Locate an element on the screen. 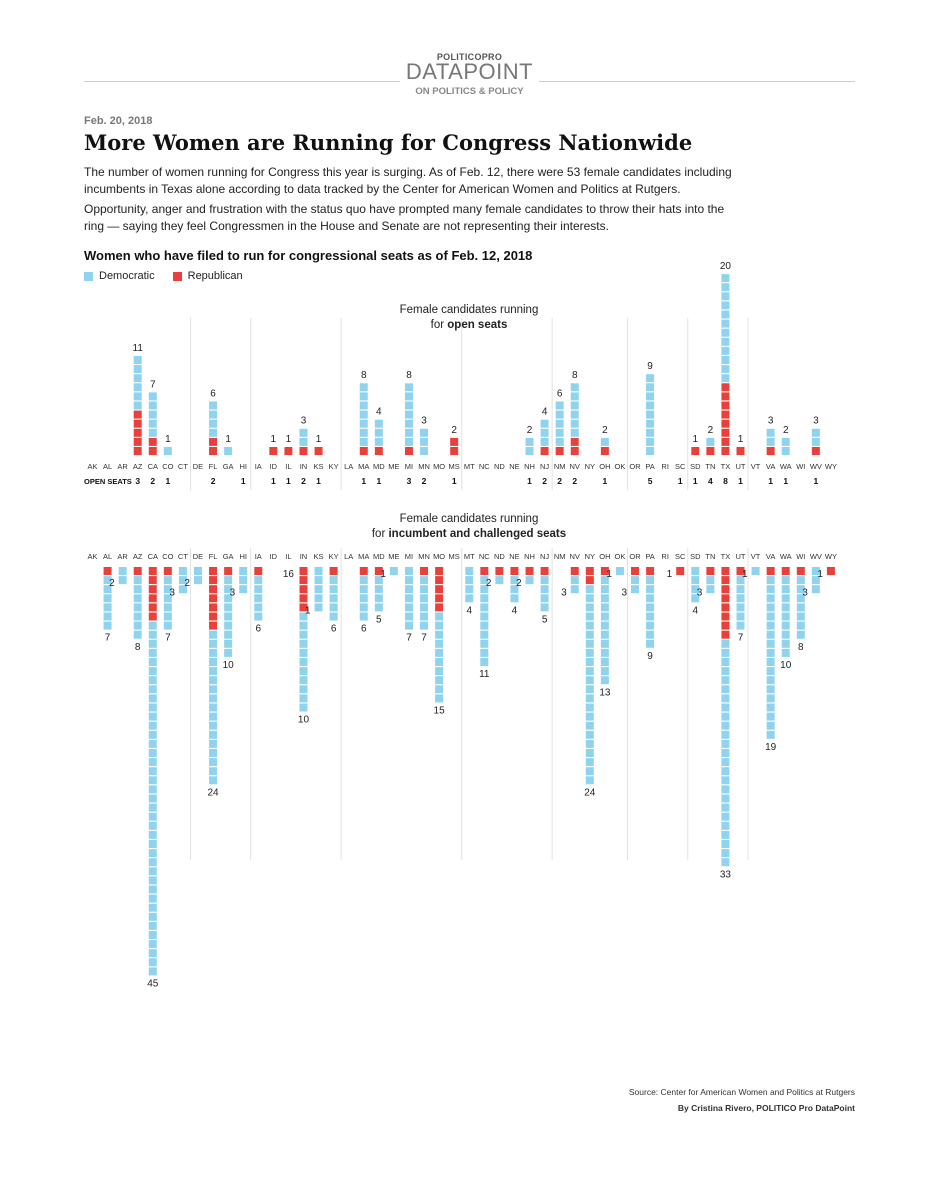  total-label: 5 is located at coordinates (545, 620).